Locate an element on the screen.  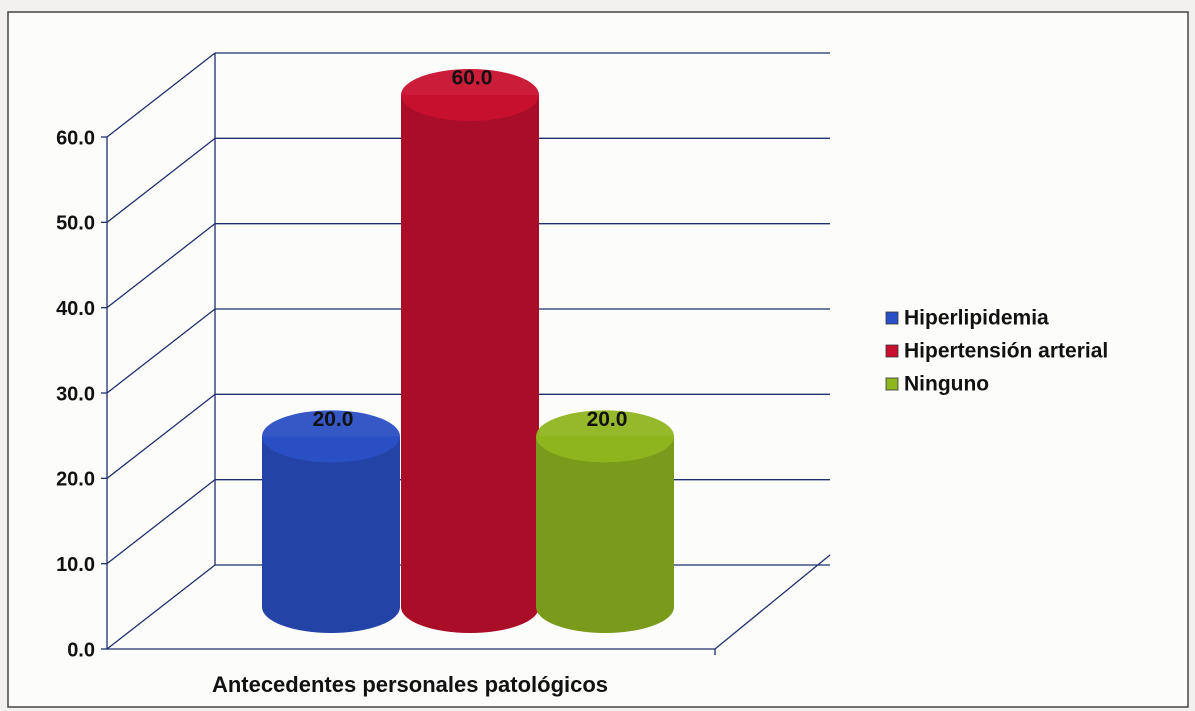
value-label: 60.0 is located at coordinates (472, 78).